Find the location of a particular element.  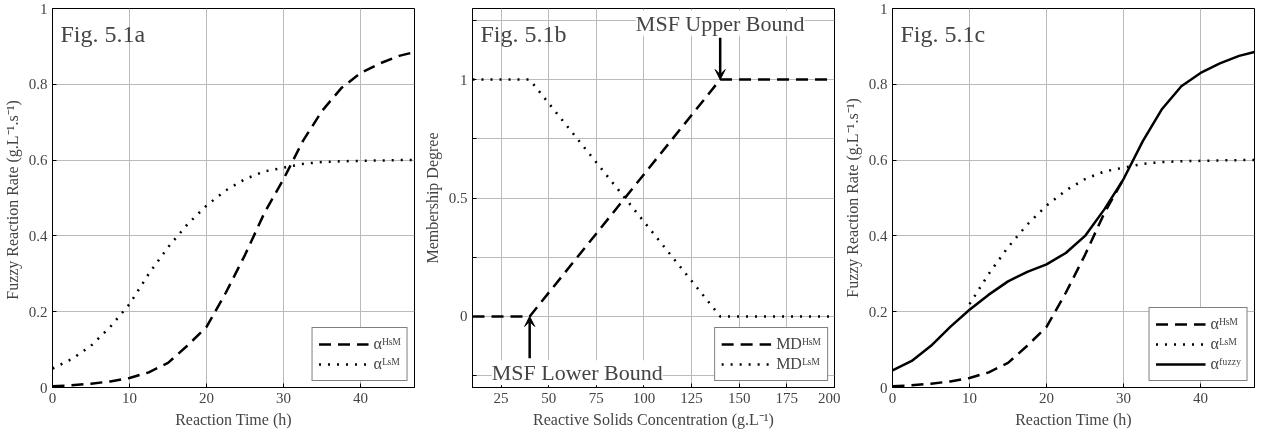

legend-label: MDᴸˢᴹ is located at coordinates (798, 364).